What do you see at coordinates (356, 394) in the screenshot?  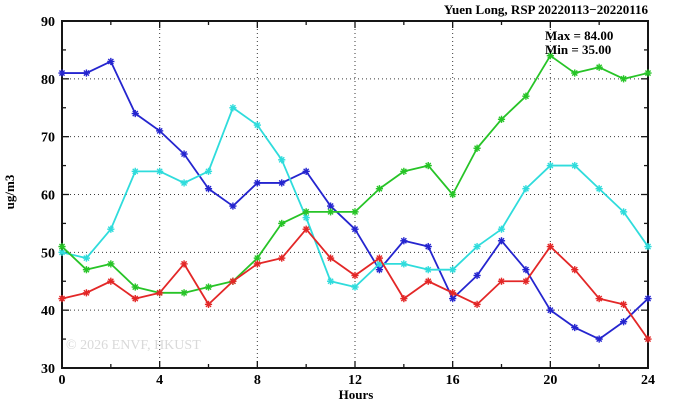 I see `x-axis-label: Hours` at bounding box center [356, 394].